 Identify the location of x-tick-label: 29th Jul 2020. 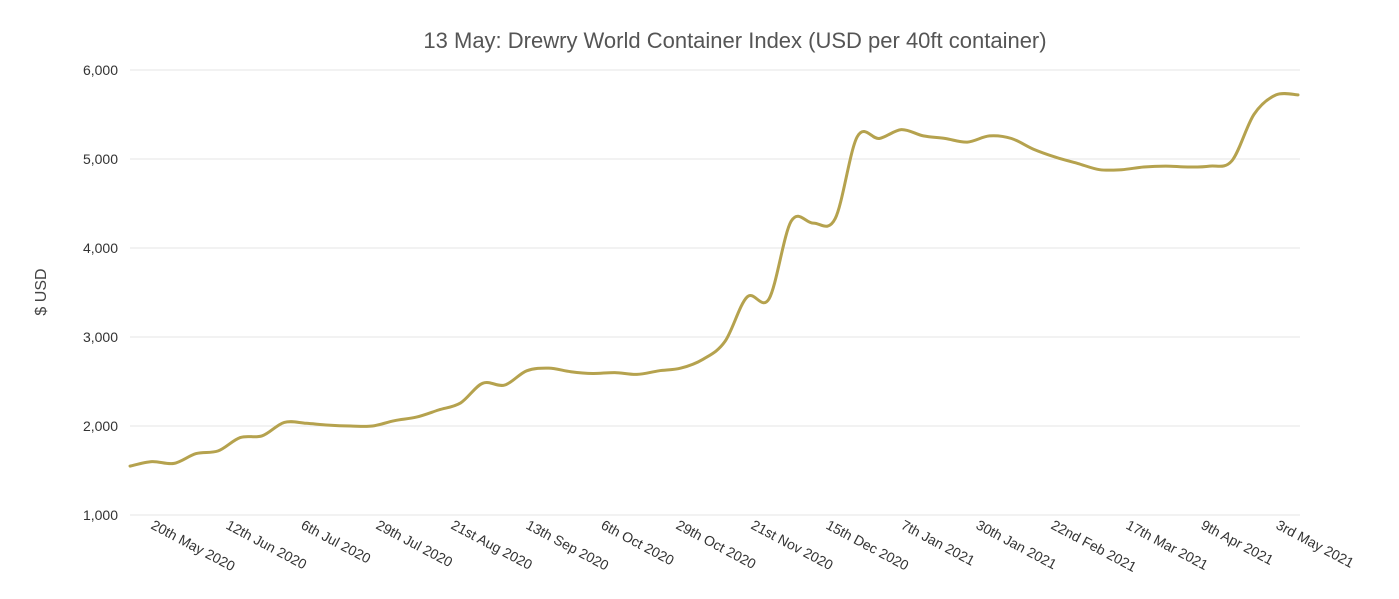
(415, 544).